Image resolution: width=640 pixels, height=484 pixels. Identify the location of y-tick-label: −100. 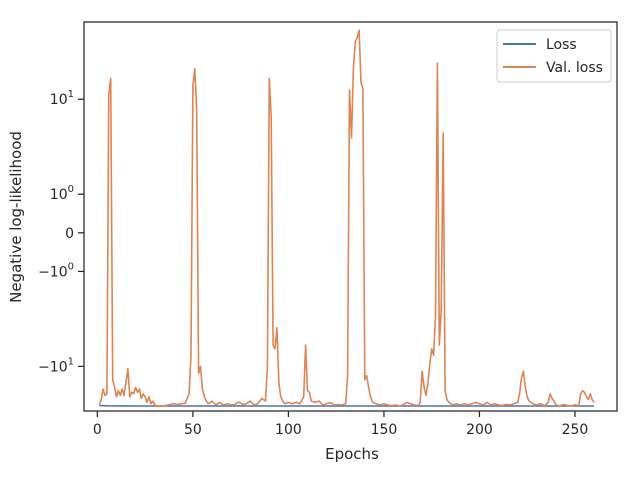
(56, 270).